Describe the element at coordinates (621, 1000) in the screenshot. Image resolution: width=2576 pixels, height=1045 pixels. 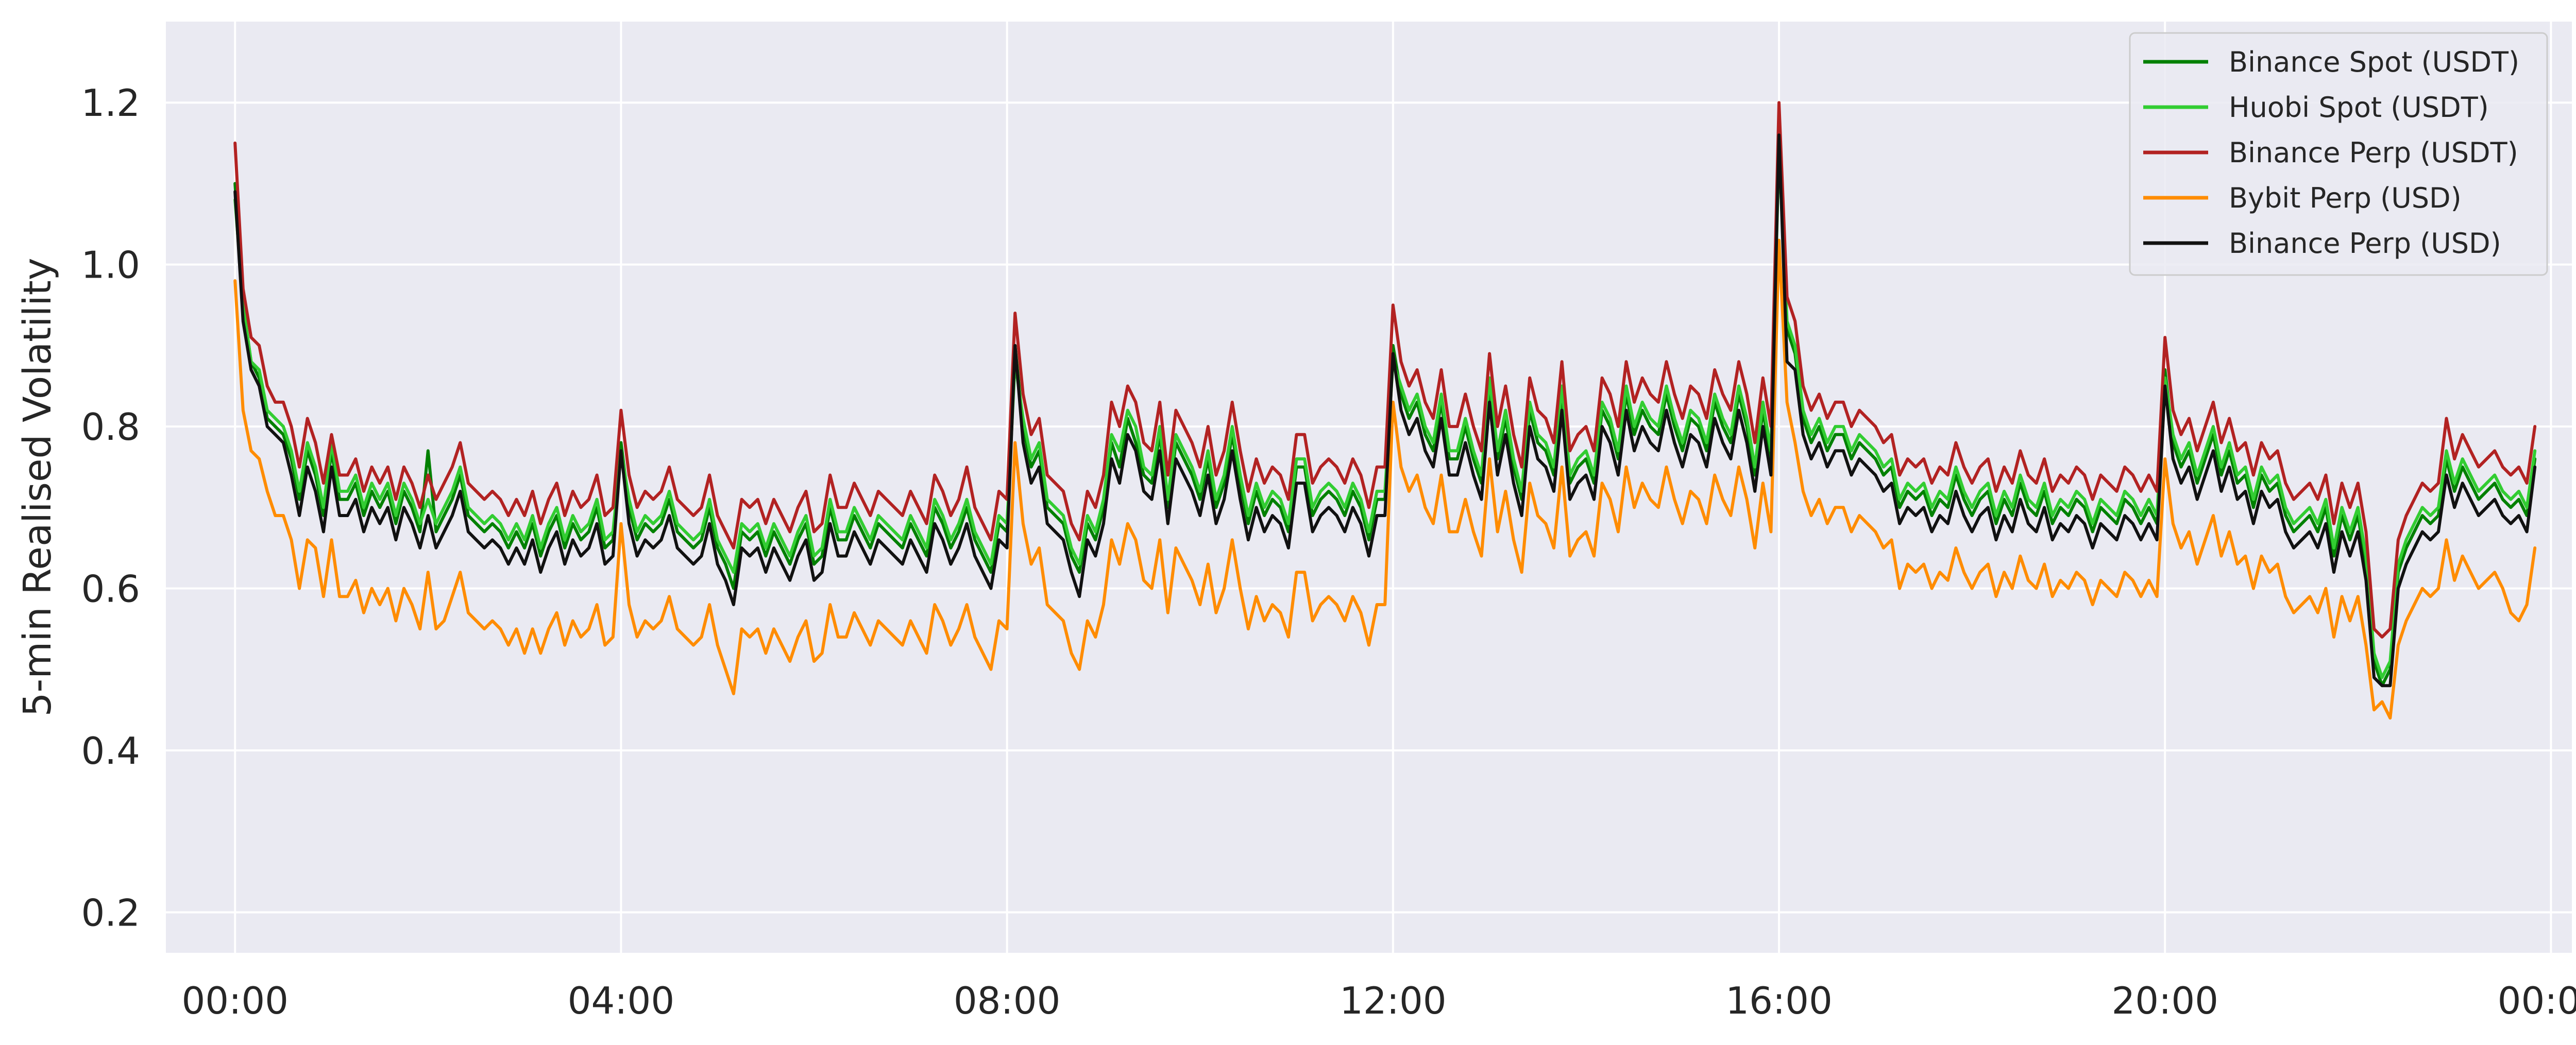
I see `x-tick-label: 04:00` at that location.